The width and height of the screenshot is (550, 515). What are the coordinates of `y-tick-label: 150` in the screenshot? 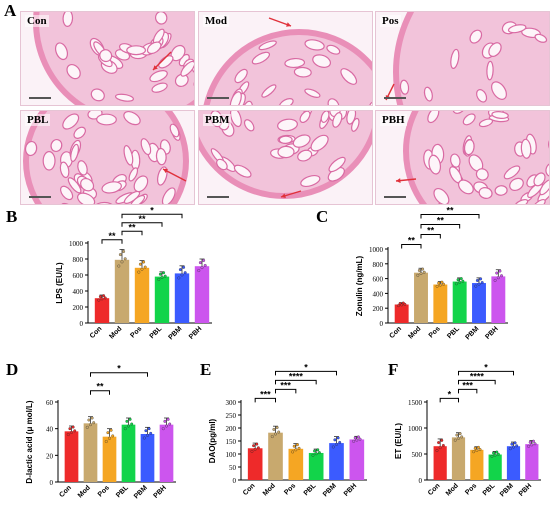 It's located at (231, 442).